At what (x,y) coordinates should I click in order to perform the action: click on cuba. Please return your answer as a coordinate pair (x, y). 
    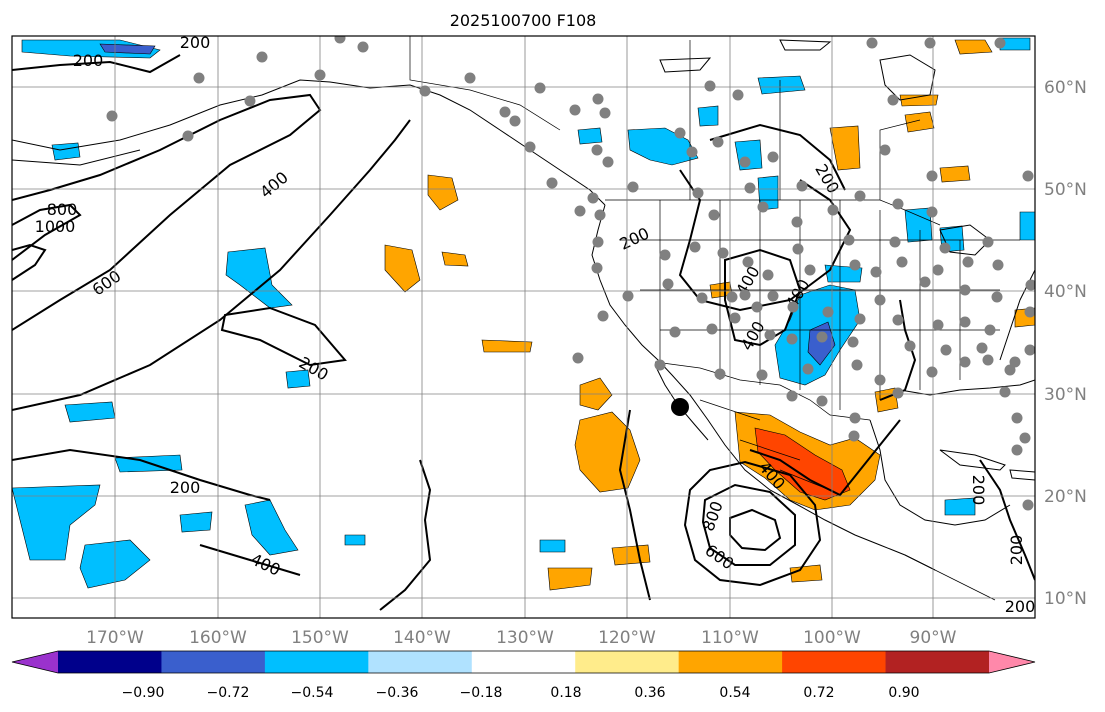
    Looking at the image, I should click on (972, 460).